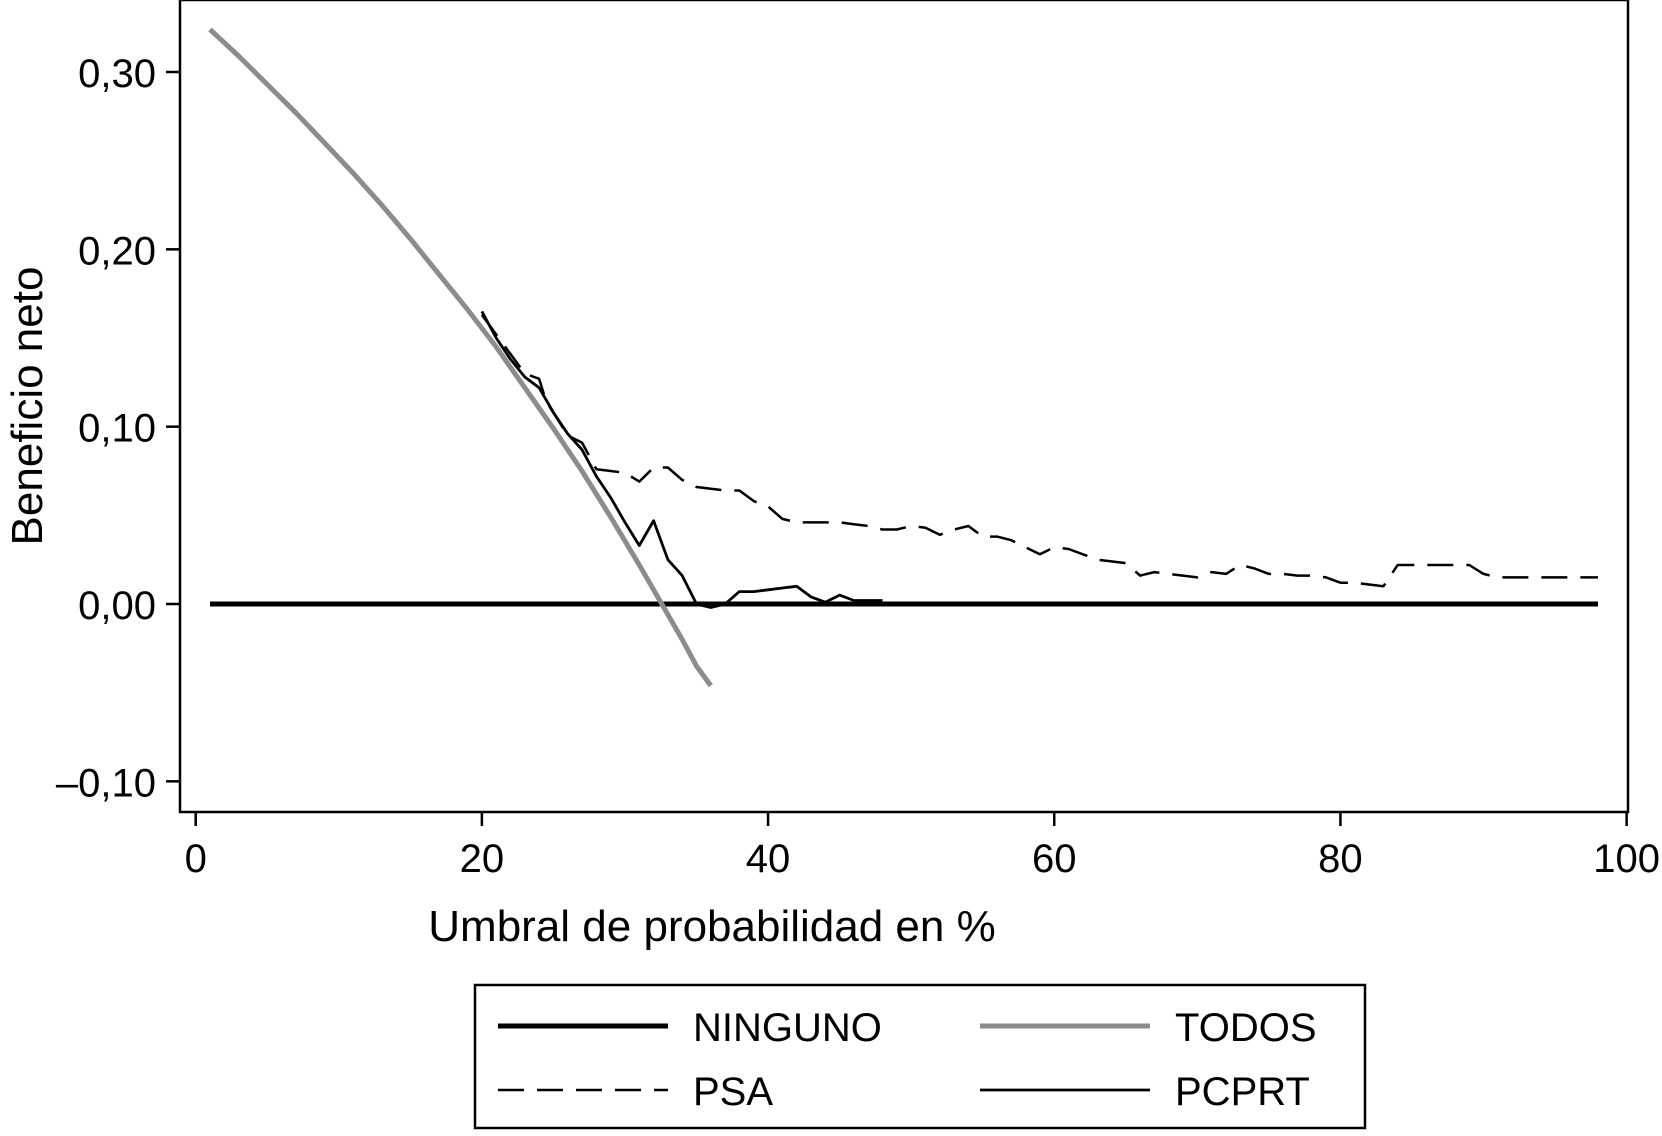 Image resolution: width=1662 pixels, height=1136 pixels. I want to click on legend-label-ninguno: NINGUNO, so click(787, 1028).